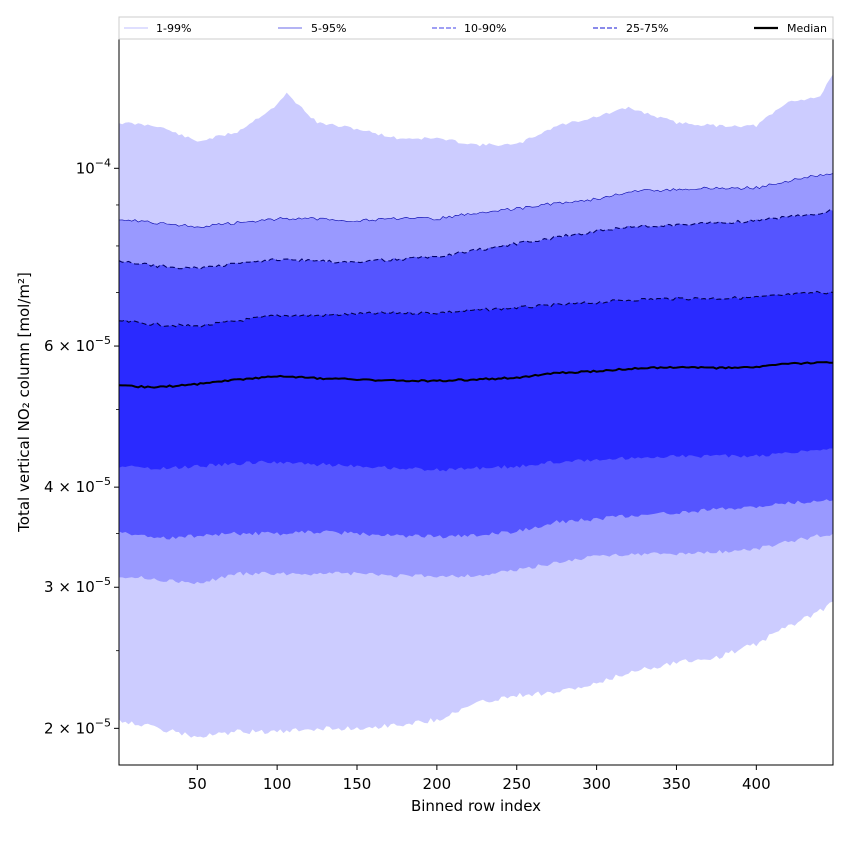 The height and width of the screenshot is (854, 850). I want to click on x-axis-label: Binned row index, so click(476, 806).